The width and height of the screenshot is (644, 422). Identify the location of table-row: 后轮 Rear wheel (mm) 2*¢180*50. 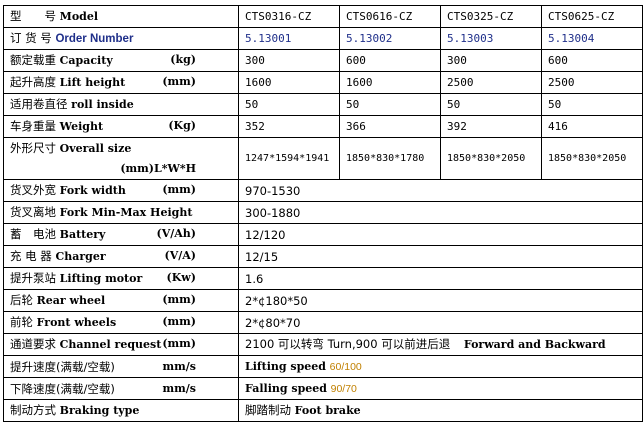
(323, 300).